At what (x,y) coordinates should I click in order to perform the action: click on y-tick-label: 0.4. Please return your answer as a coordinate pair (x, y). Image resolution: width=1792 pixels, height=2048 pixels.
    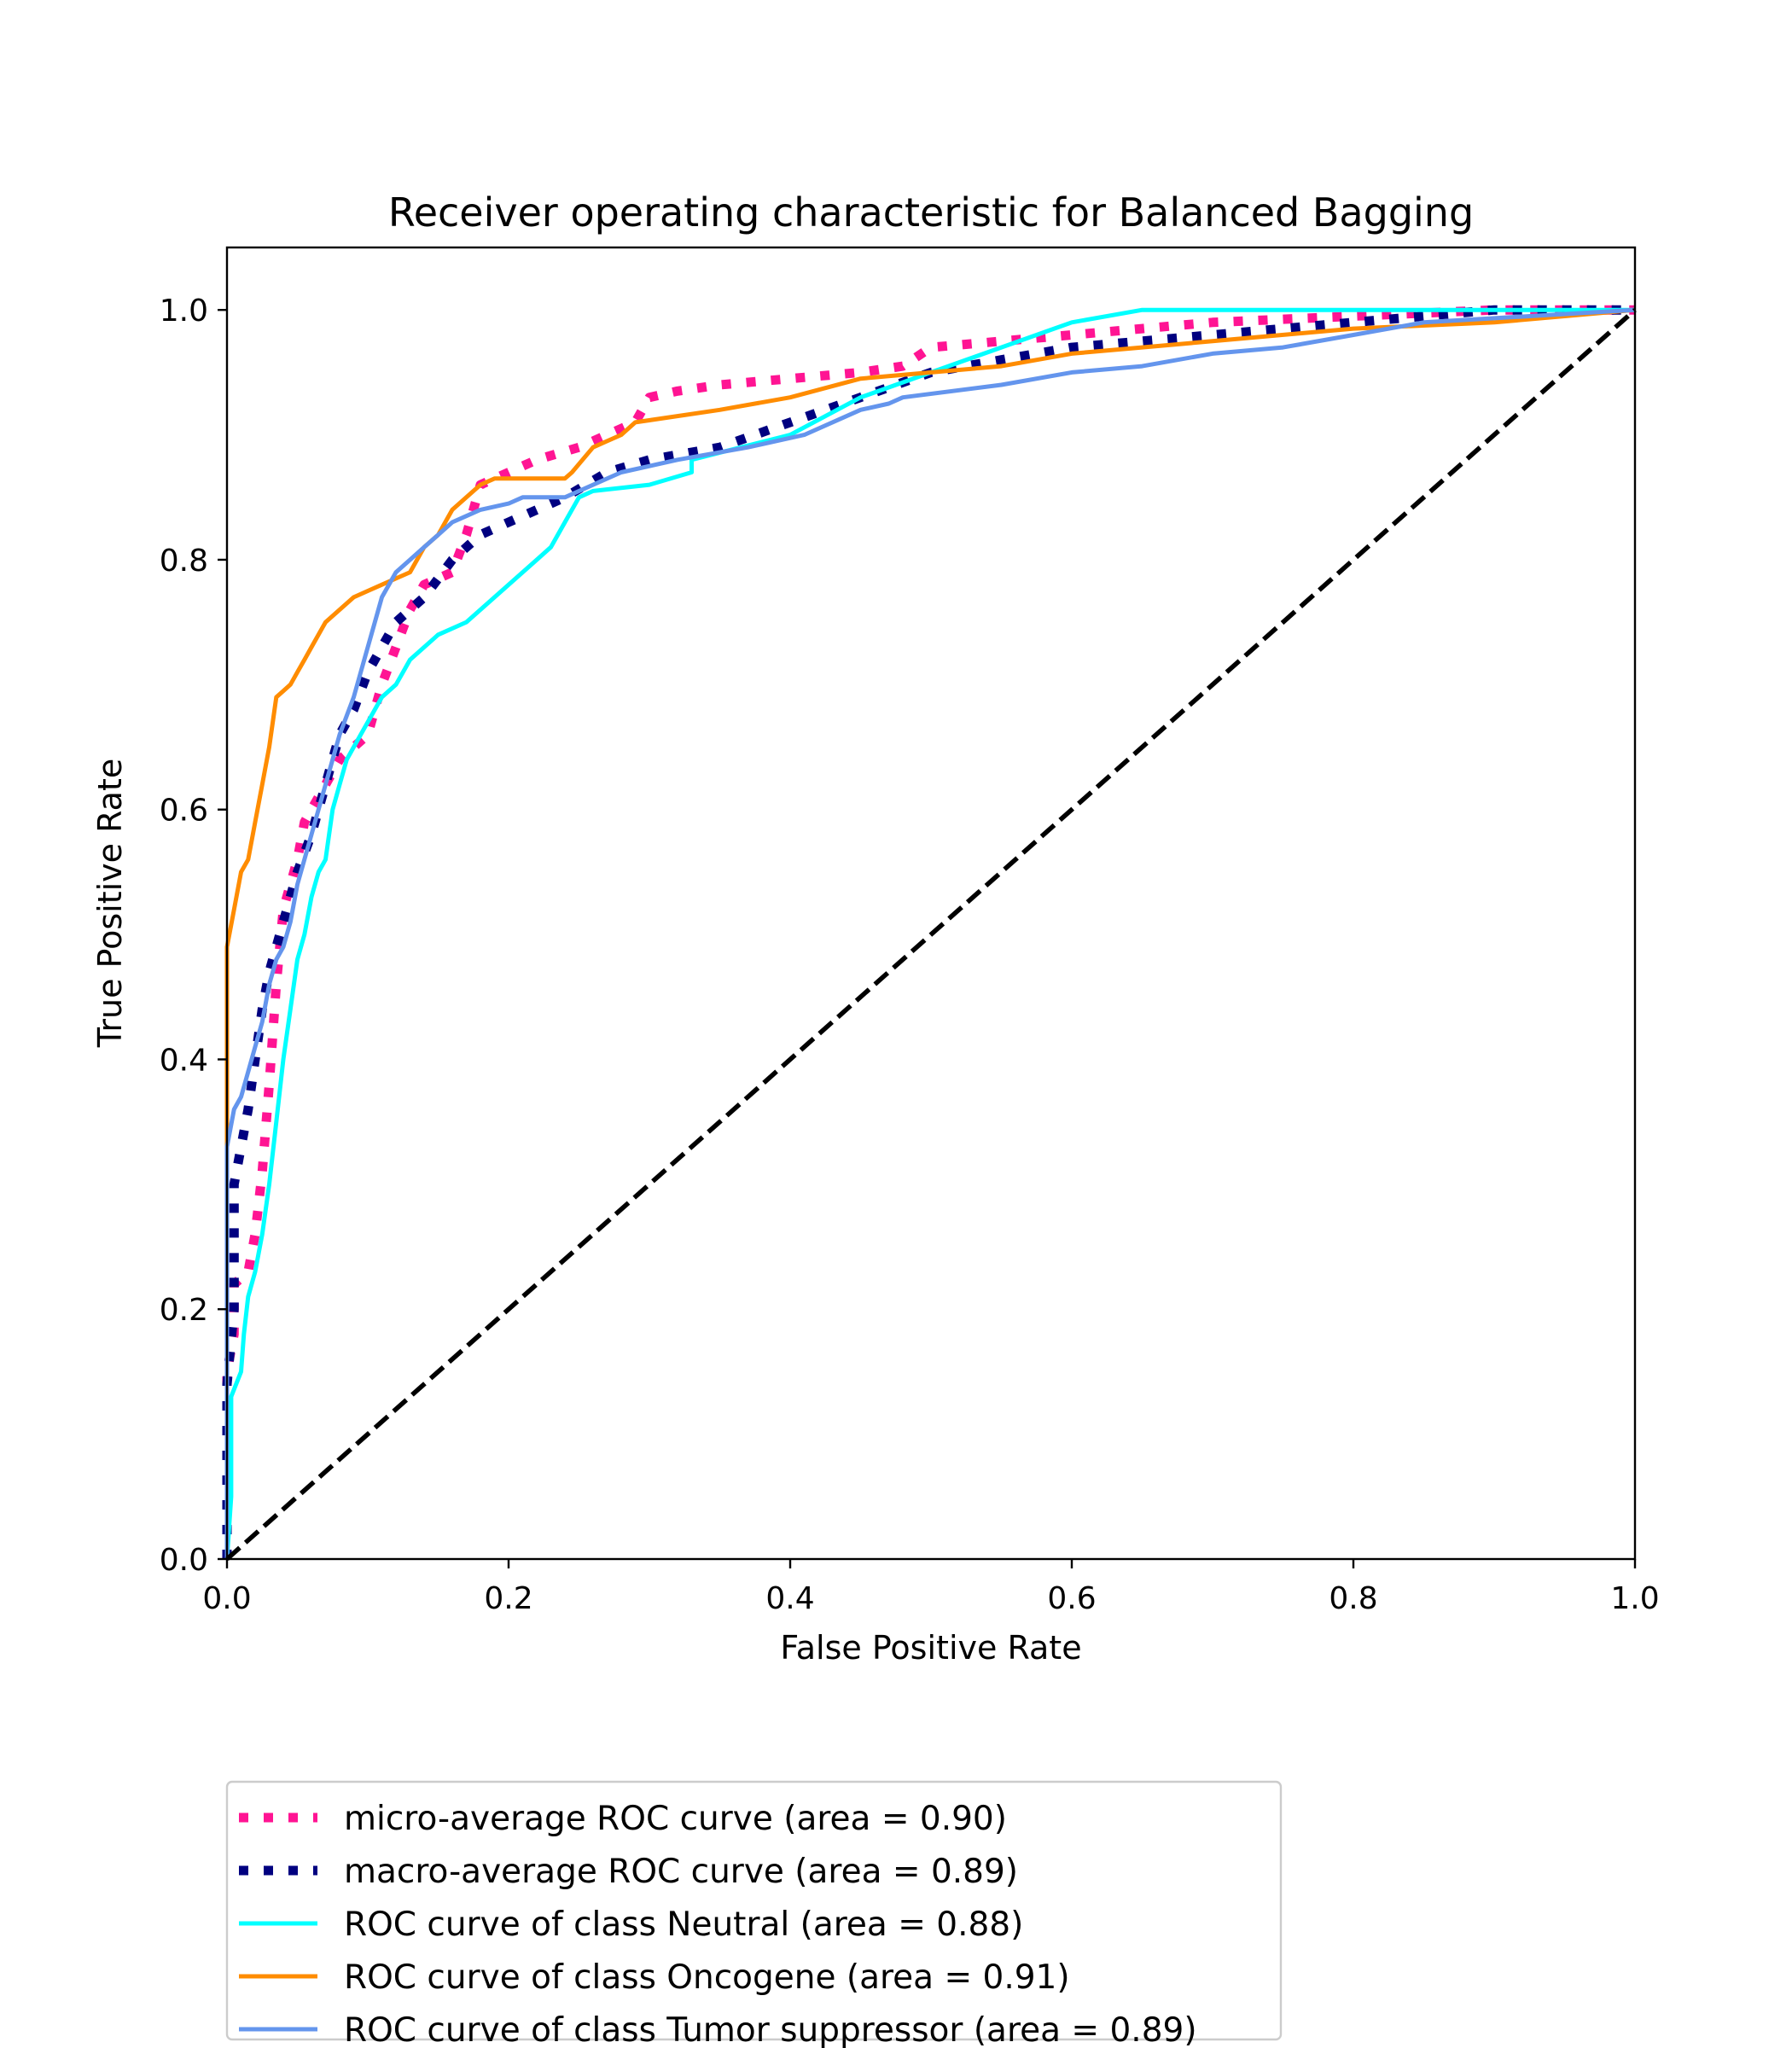
    Looking at the image, I should click on (184, 1060).